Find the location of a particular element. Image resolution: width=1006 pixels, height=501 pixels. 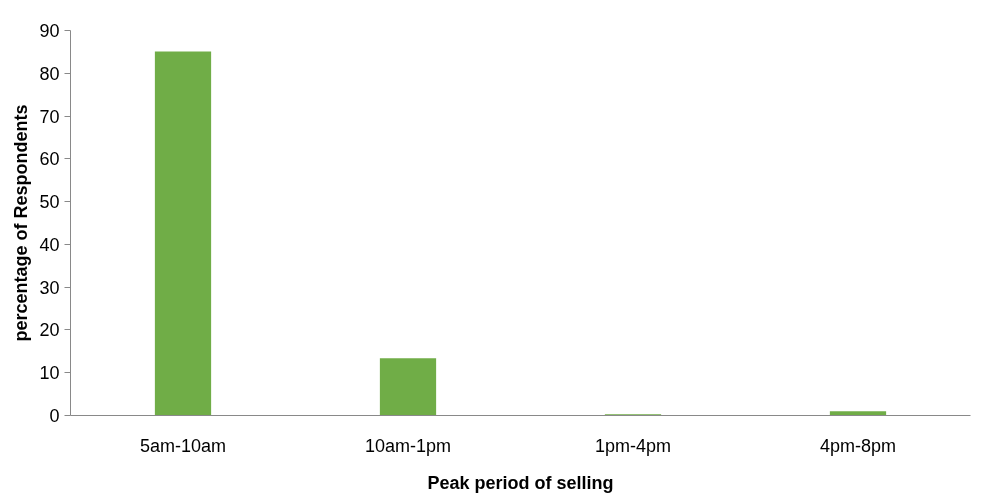

x-tick-label: 5am-10am is located at coordinates (183, 445).